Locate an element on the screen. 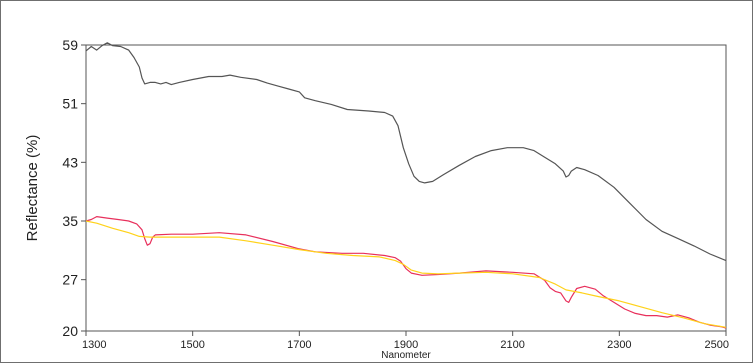 The height and width of the screenshot is (363, 753). y-tick-label: 51 is located at coordinates (70, 104).